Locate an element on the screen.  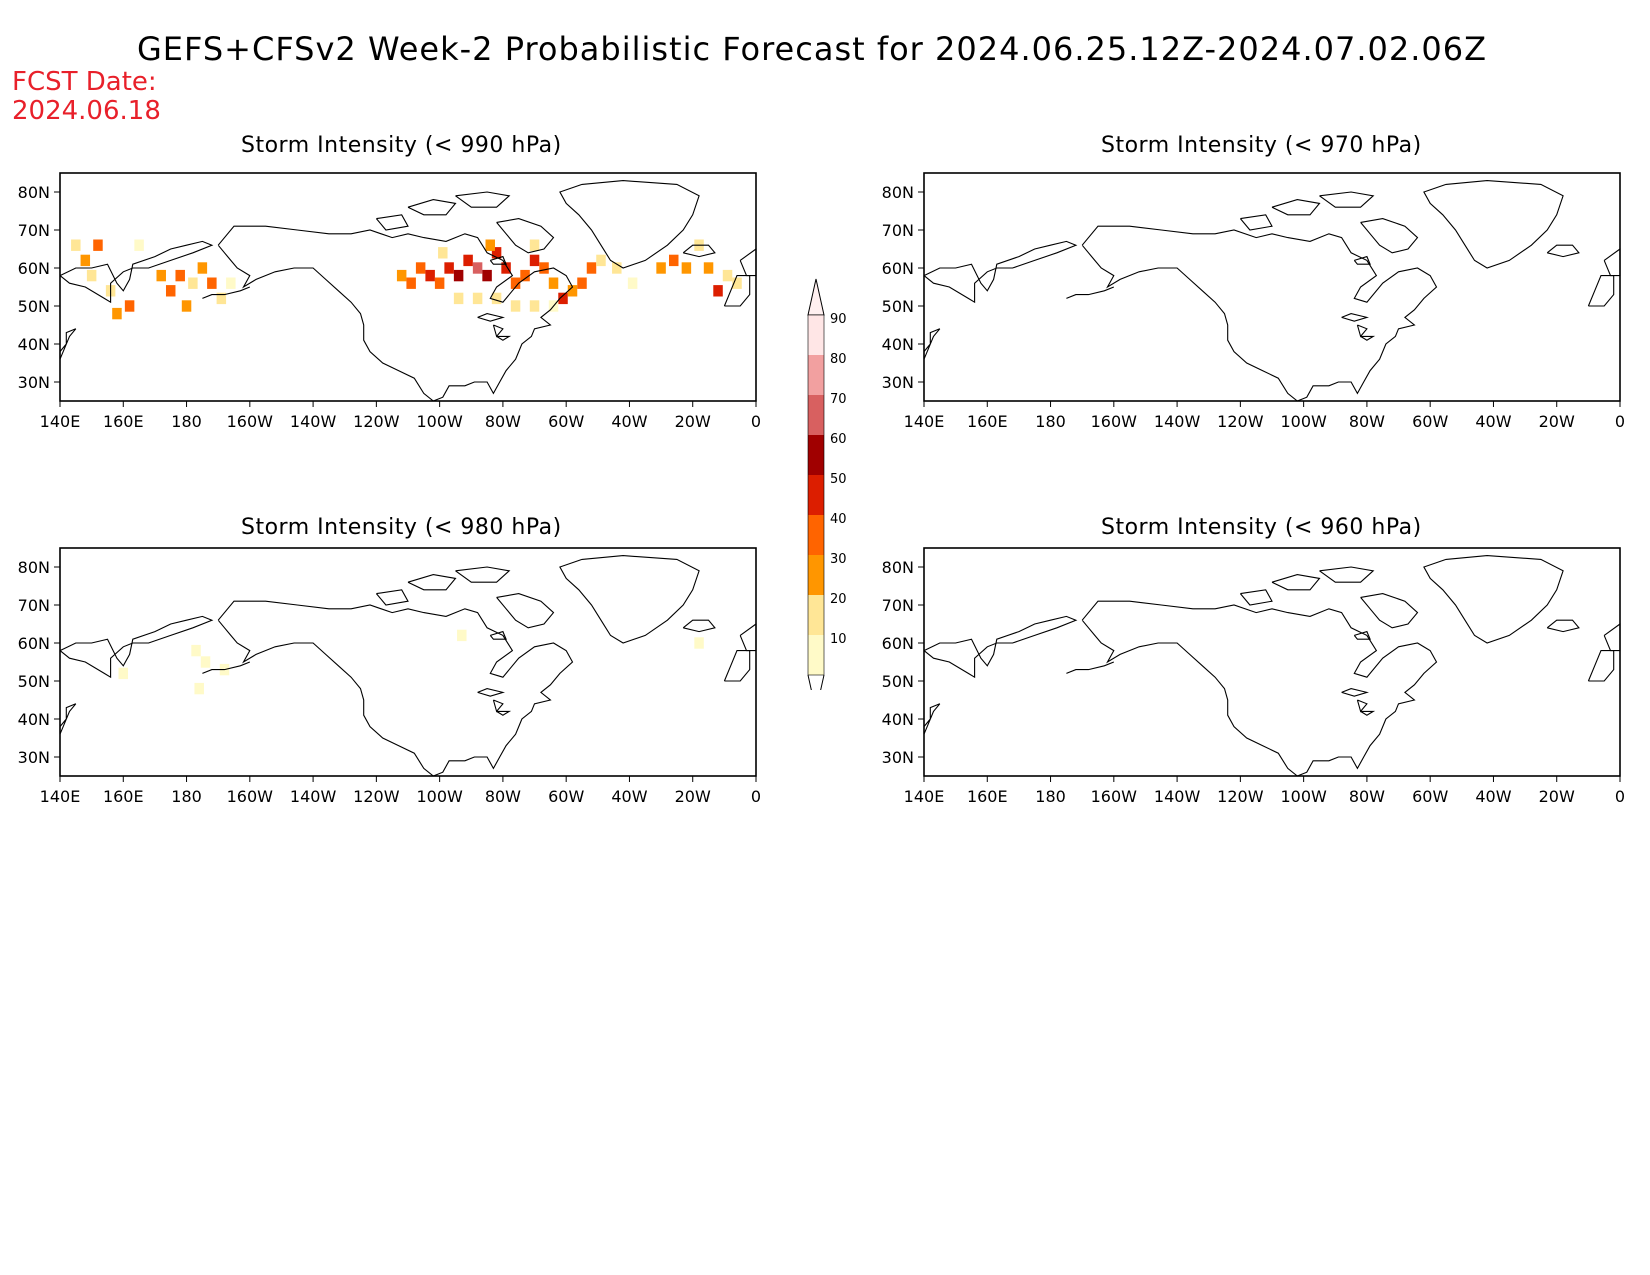
colorbar-frame is located at coordinates (816, 495).